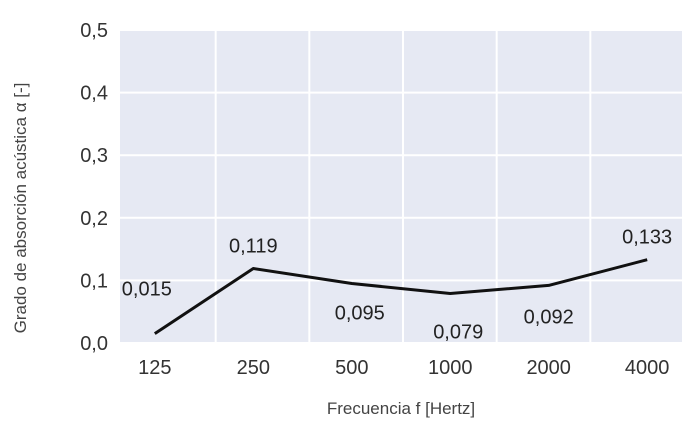 The height and width of the screenshot is (421, 691). I want to click on x-tick-label: 125, so click(154, 368).